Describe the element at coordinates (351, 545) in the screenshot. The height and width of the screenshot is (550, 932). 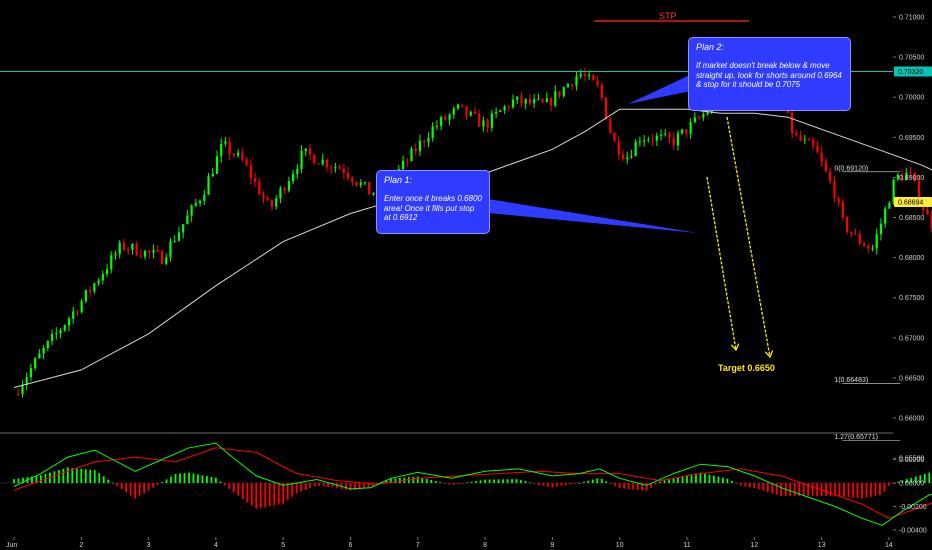
I see `x-tick-label: 6` at that location.